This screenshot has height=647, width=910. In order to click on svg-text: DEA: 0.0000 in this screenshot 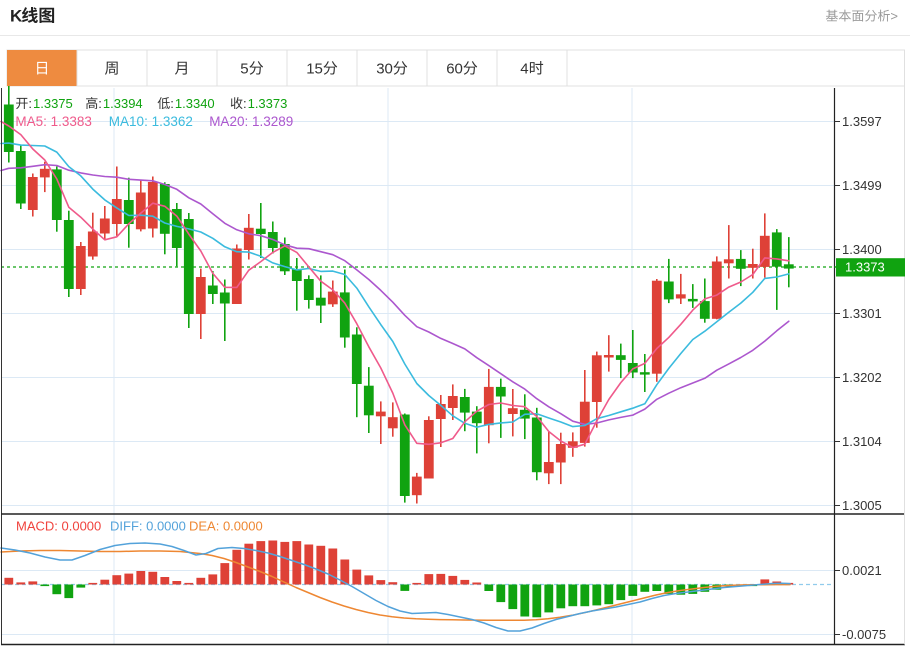, I will do `click(226, 526)`.